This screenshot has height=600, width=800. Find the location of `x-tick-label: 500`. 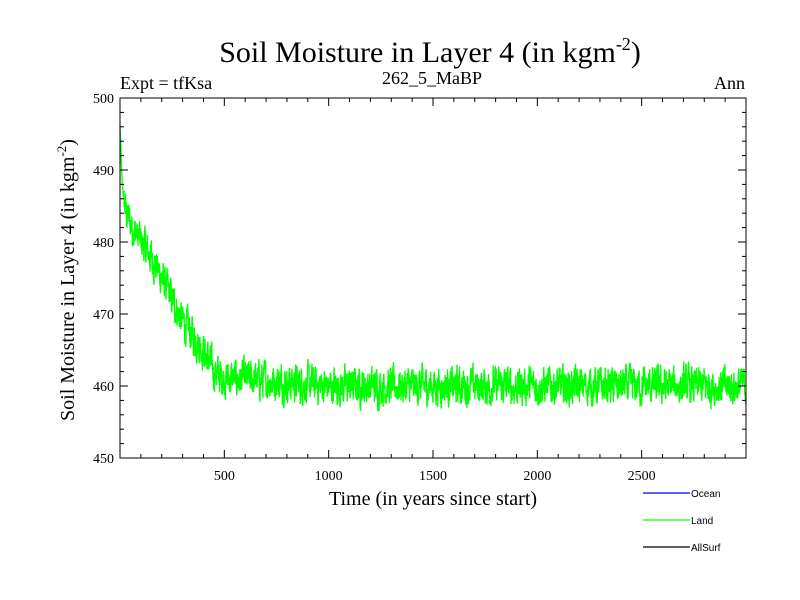

x-tick-label: 500 is located at coordinates (224, 476).